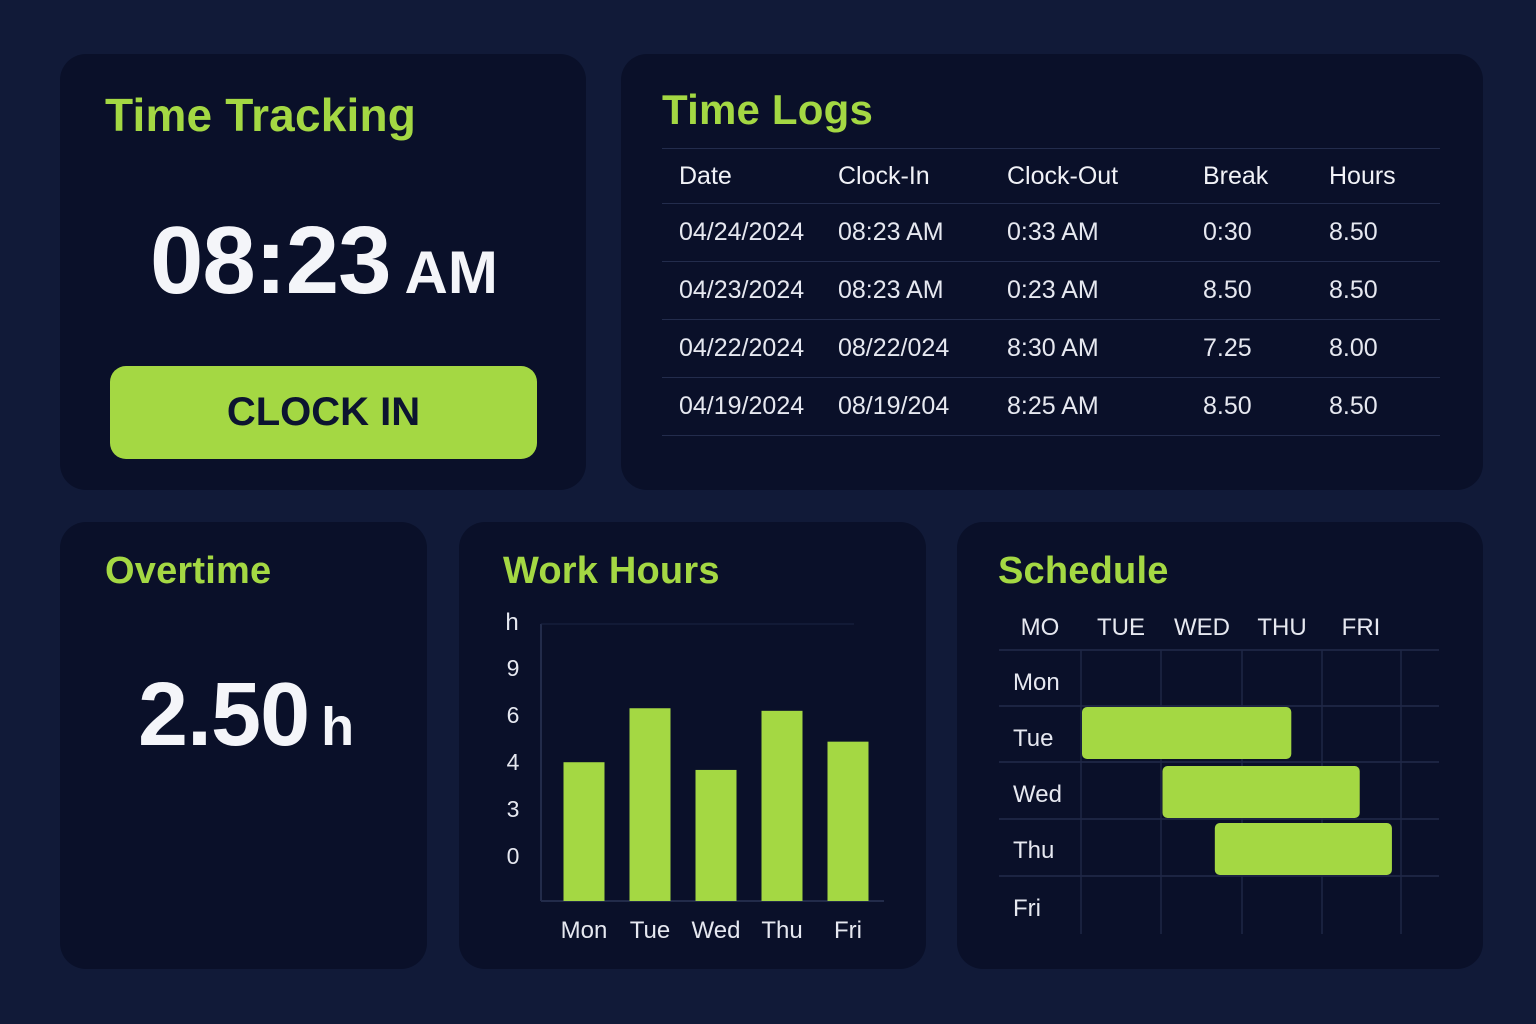 This screenshot has width=1536, height=1024. I want to click on cell-date: 04/22/2024, so click(741, 348).